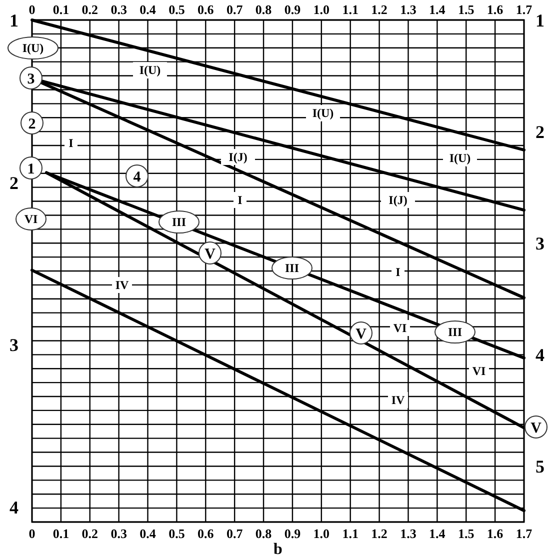 This screenshot has width=554, height=558. Describe the element at coordinates (14, 20) in the screenshot. I see `y-tick-label: 1` at that location.